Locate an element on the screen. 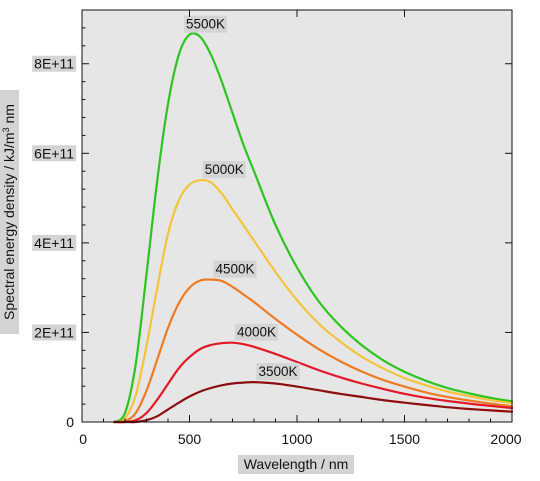  series-label-5500k: 5500K is located at coordinates (205, 24).